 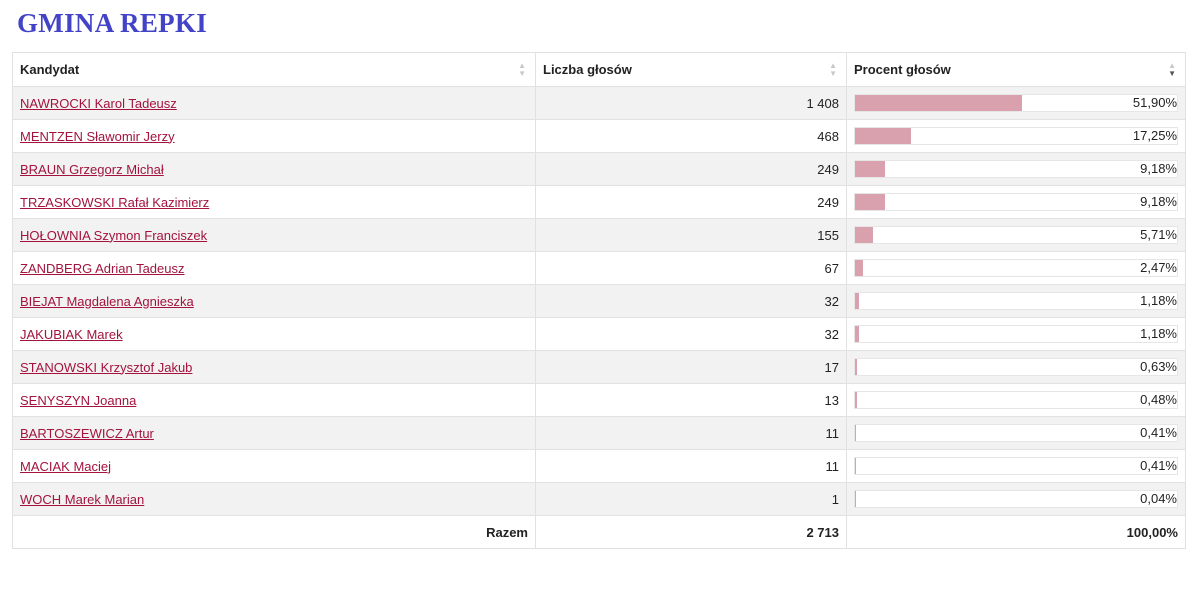 I want to click on candidate-link: BARTOSZEWICZ Artur, so click(x=87, y=433).